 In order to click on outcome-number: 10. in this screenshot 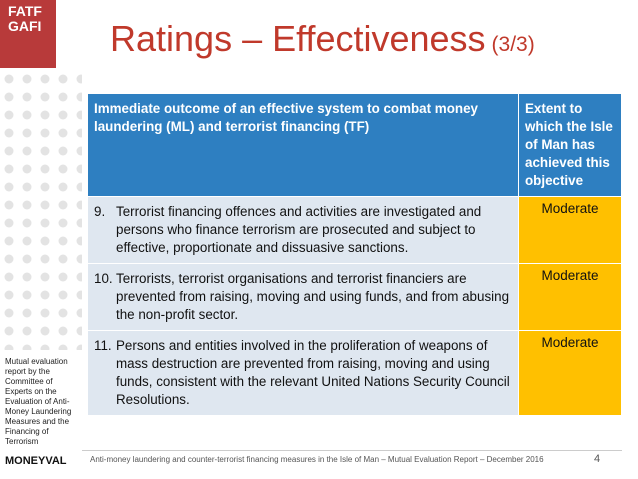, I will do `click(103, 278)`.